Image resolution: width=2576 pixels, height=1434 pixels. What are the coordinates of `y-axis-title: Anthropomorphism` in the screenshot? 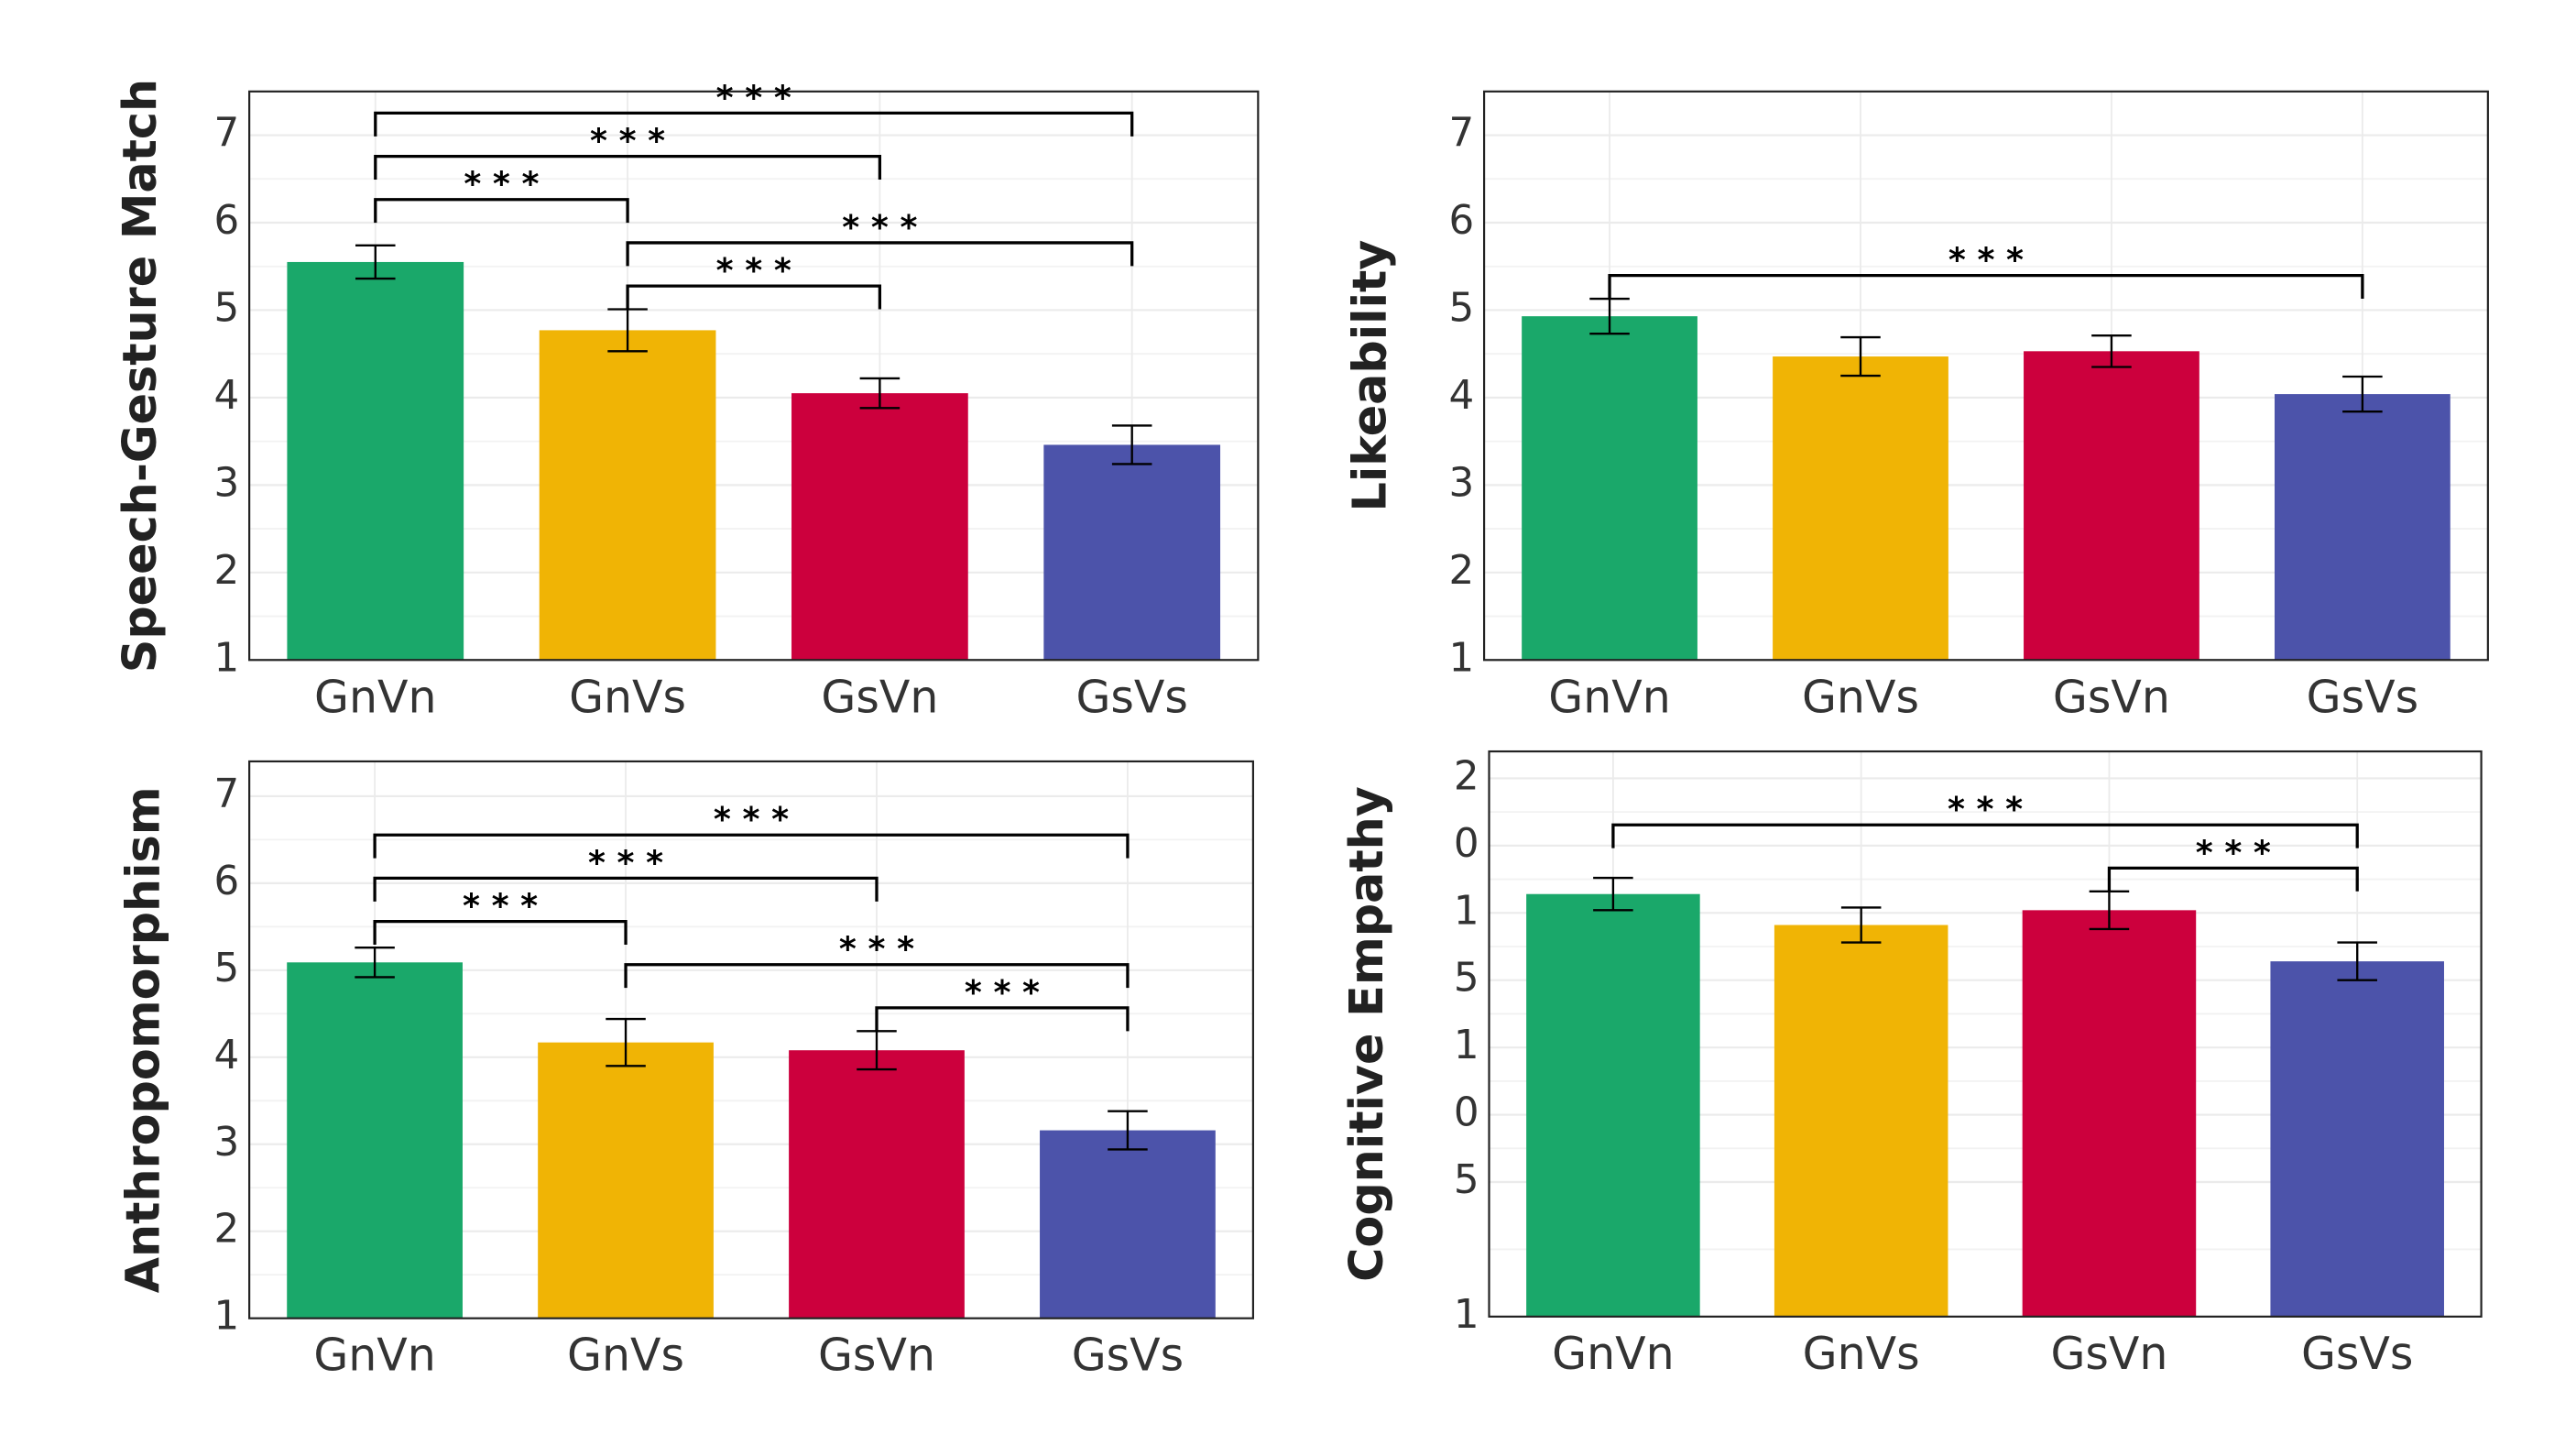 It's located at (143, 1039).